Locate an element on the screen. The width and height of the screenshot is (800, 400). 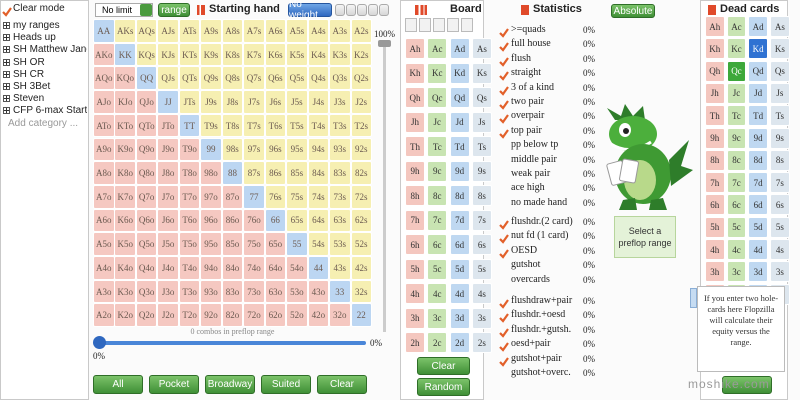
hand-cell: K6s is located at coordinates (275, 54).